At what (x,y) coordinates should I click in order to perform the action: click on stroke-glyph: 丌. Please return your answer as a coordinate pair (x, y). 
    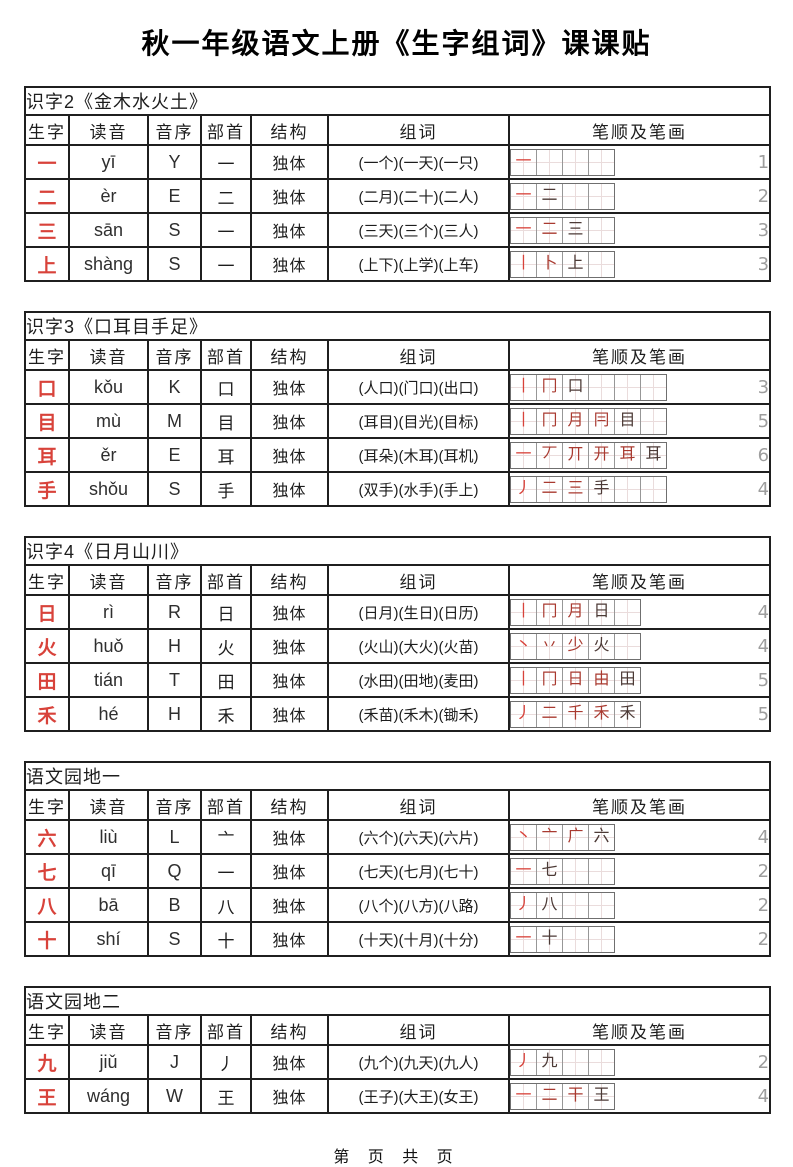
    Looking at the image, I should click on (575, 454).